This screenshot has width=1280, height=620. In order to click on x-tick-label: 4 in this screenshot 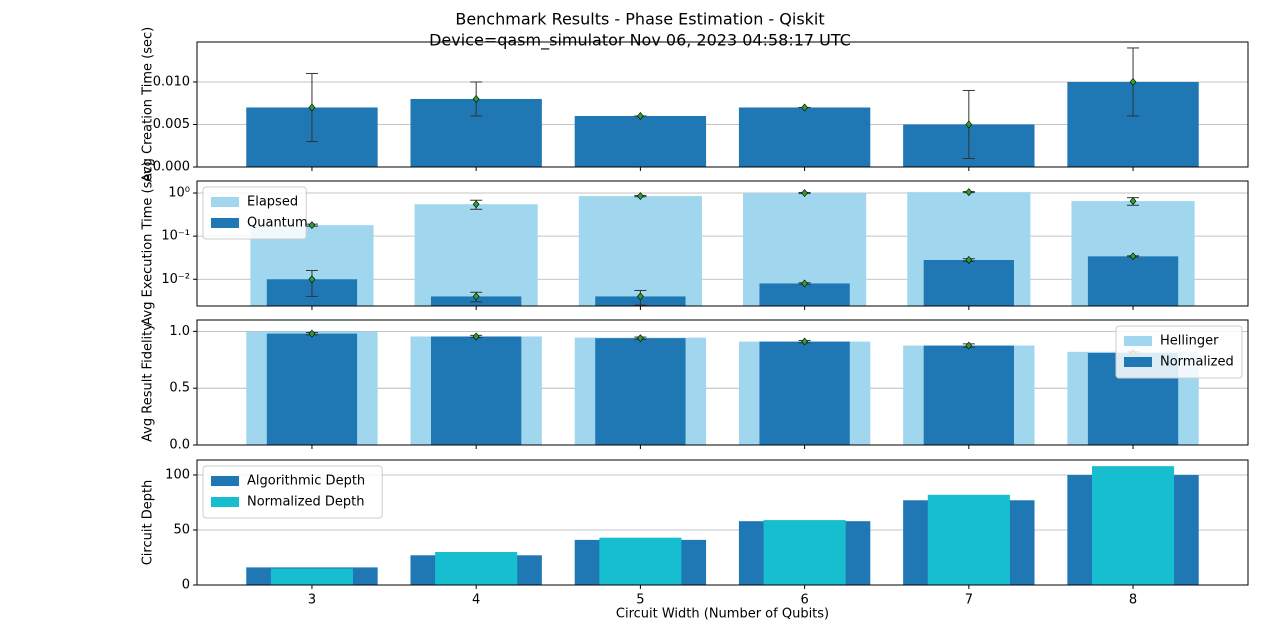, I will do `click(476, 600)`.